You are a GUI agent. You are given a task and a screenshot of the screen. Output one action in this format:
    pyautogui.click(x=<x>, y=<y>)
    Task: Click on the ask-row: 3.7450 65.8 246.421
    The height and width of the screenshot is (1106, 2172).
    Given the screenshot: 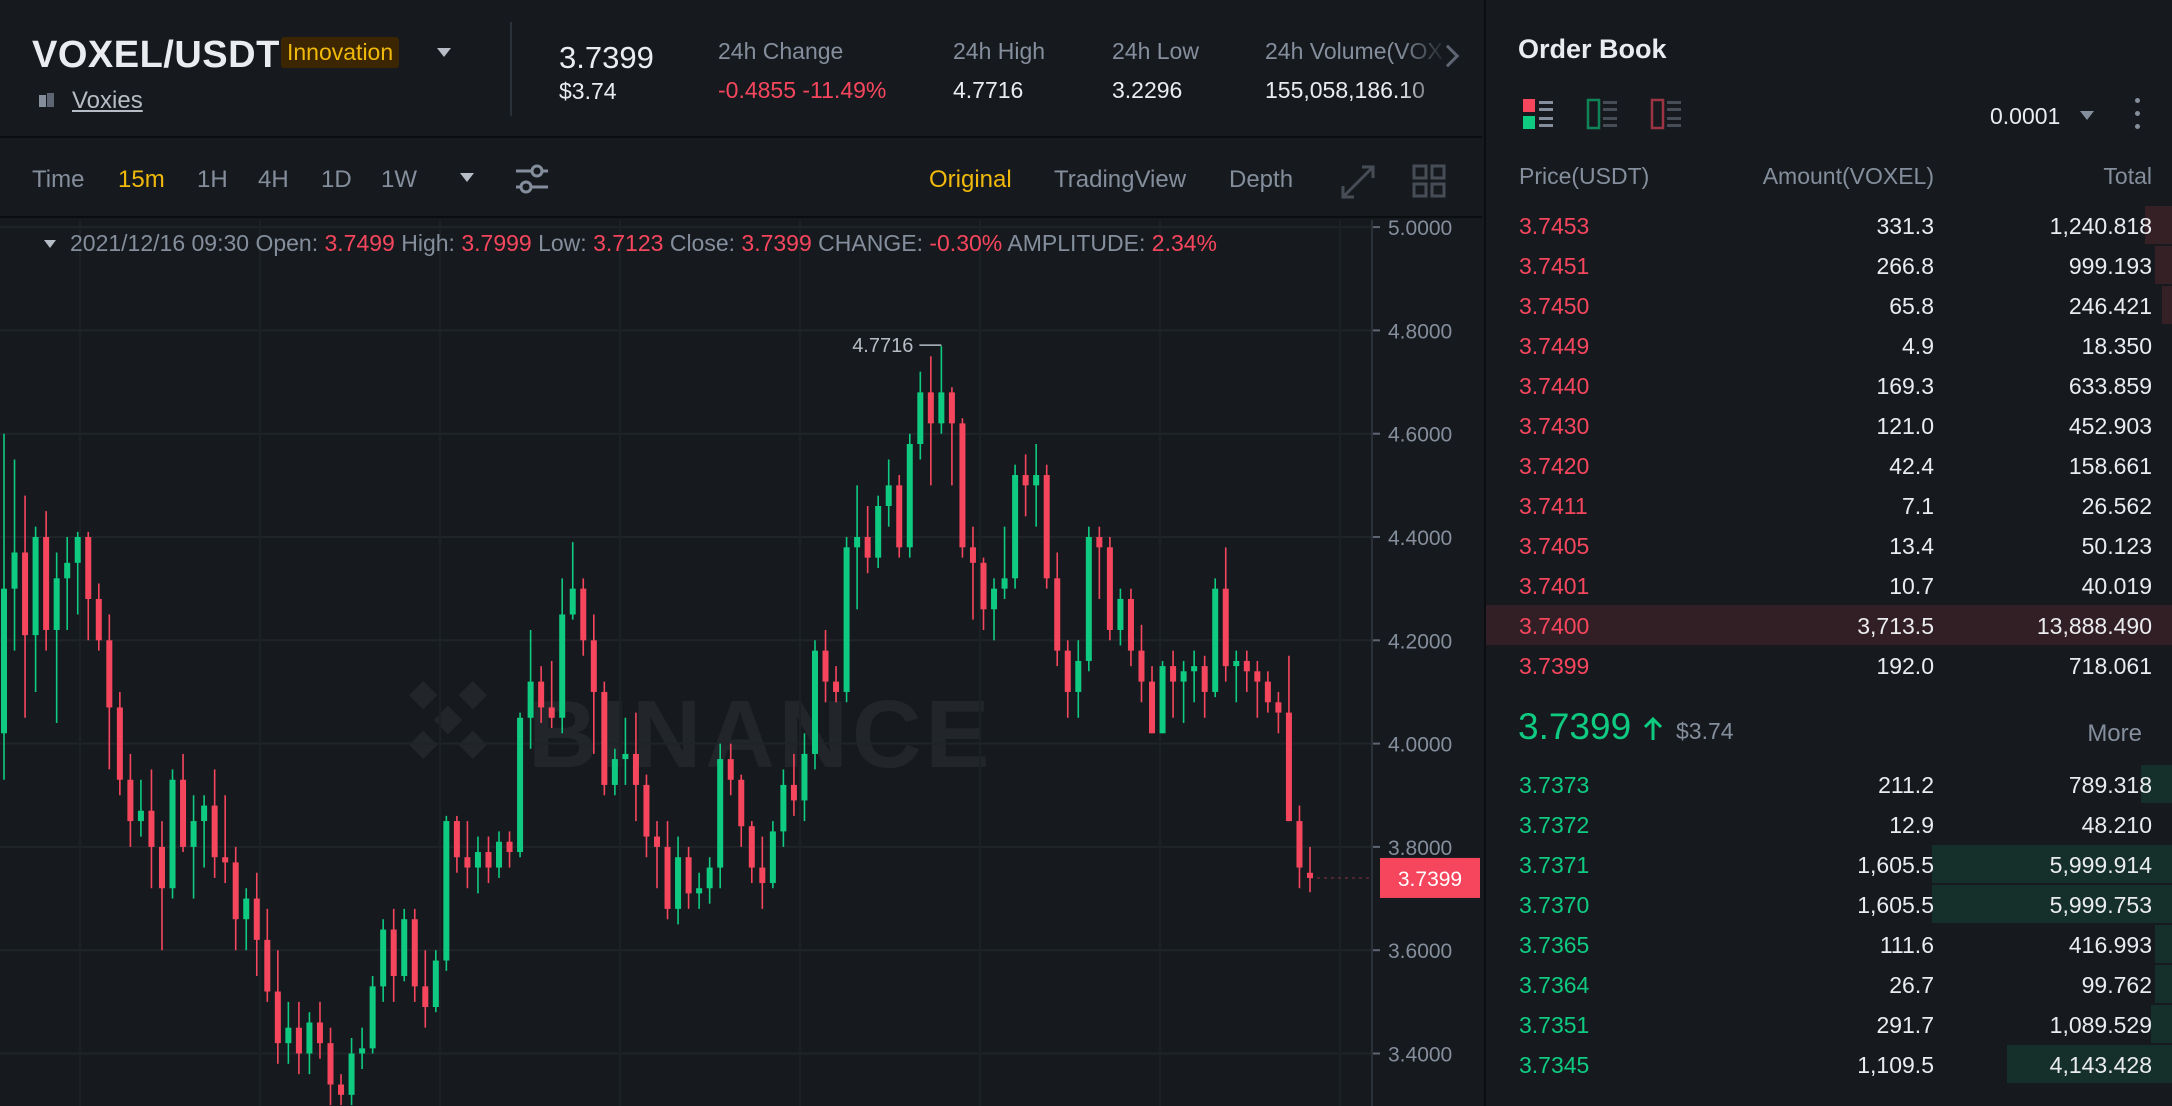 What is the action you would take?
    pyautogui.click(x=1829, y=305)
    